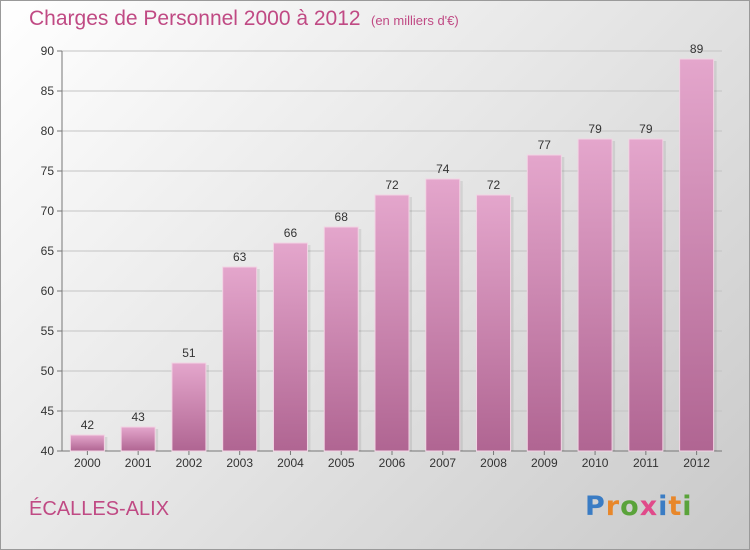 The height and width of the screenshot is (550, 750). What do you see at coordinates (290, 463) in the screenshot?
I see `x-tick-label: 2004` at bounding box center [290, 463].